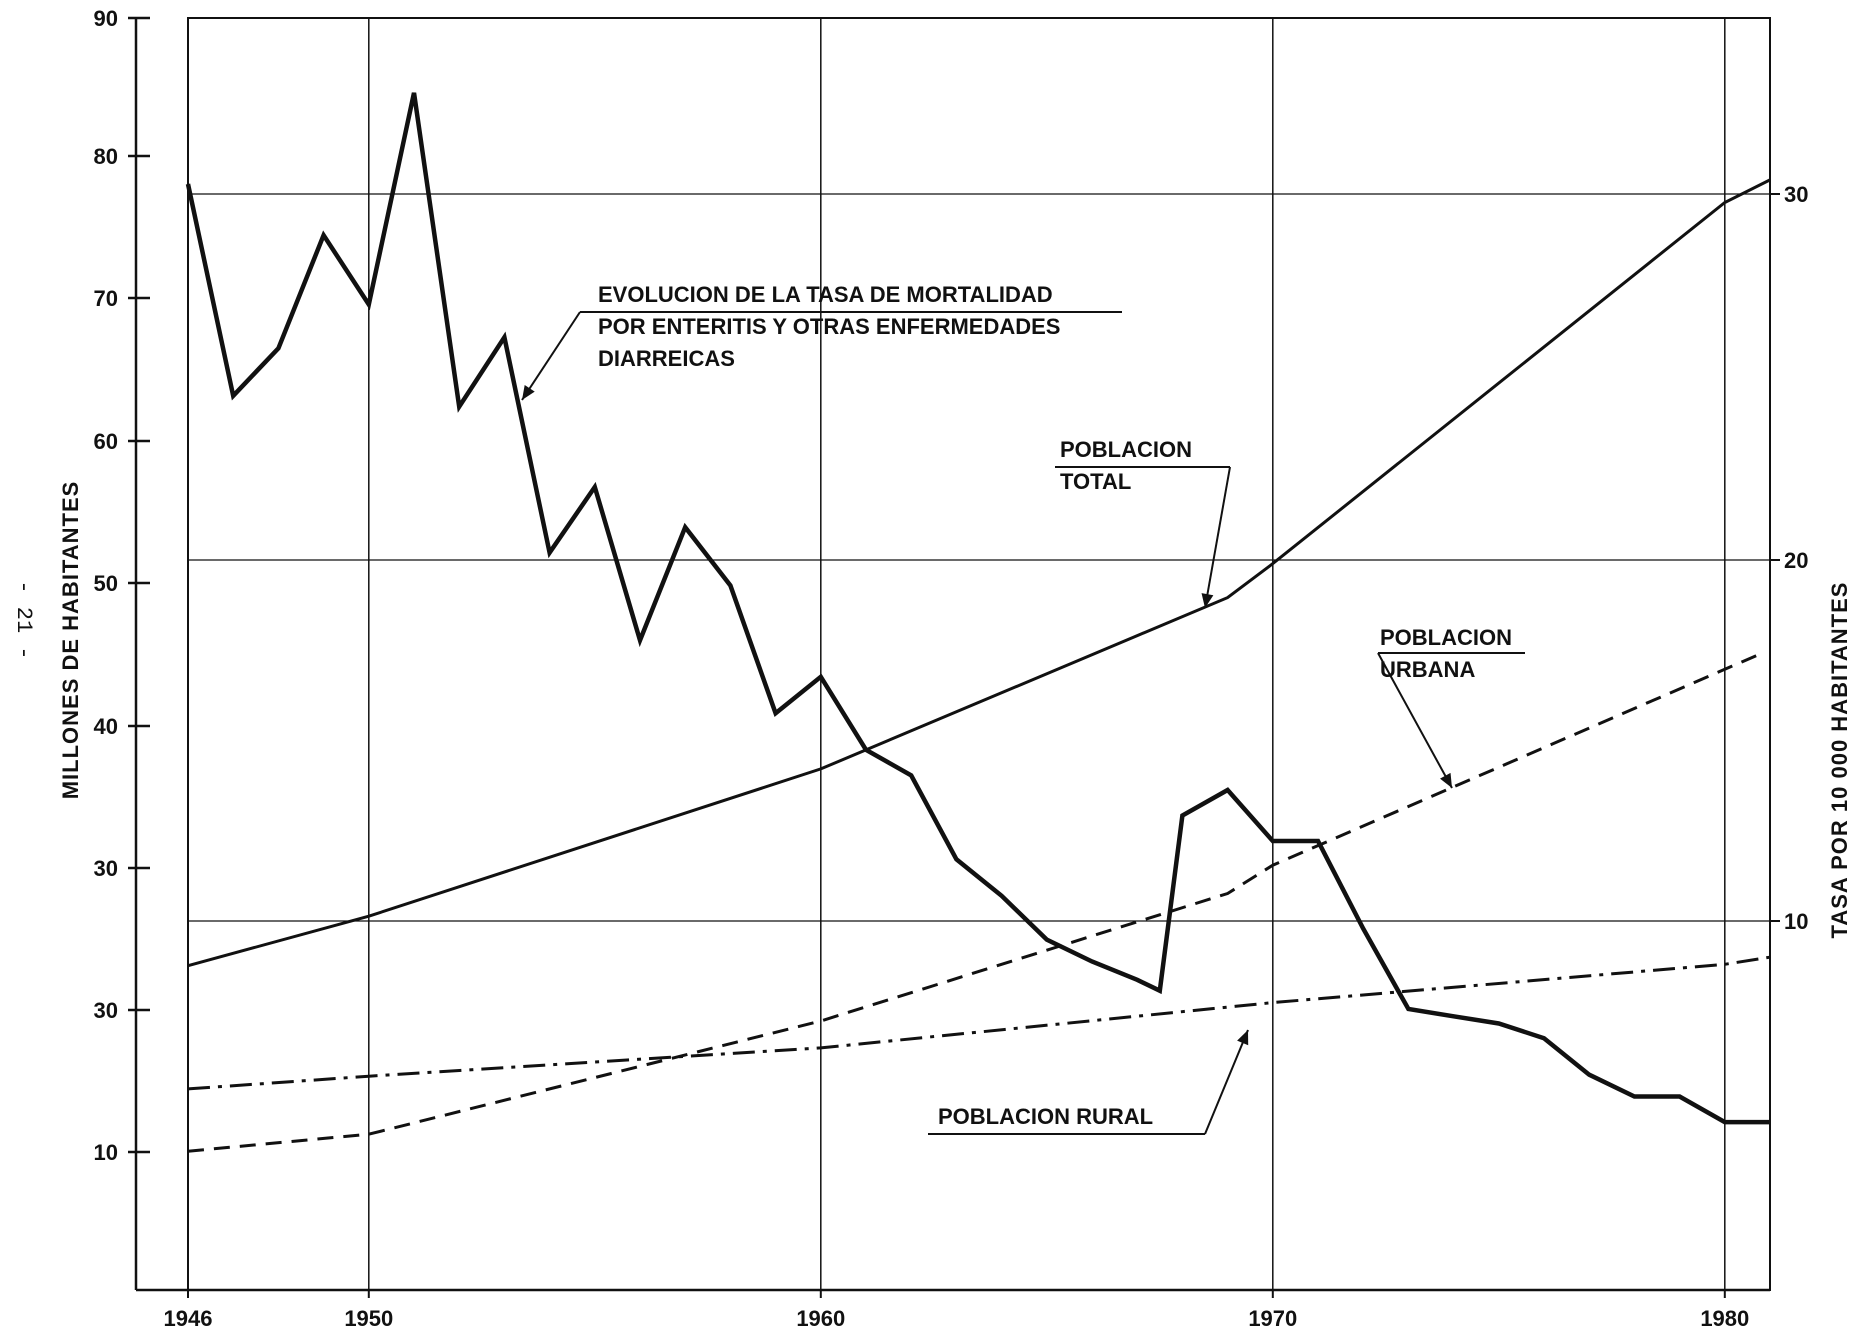 This screenshot has width=1864, height=1332. I want to click on annotation-text: EVOLUCION DE LA TASA DE MORTALIDAD, so click(825, 294).